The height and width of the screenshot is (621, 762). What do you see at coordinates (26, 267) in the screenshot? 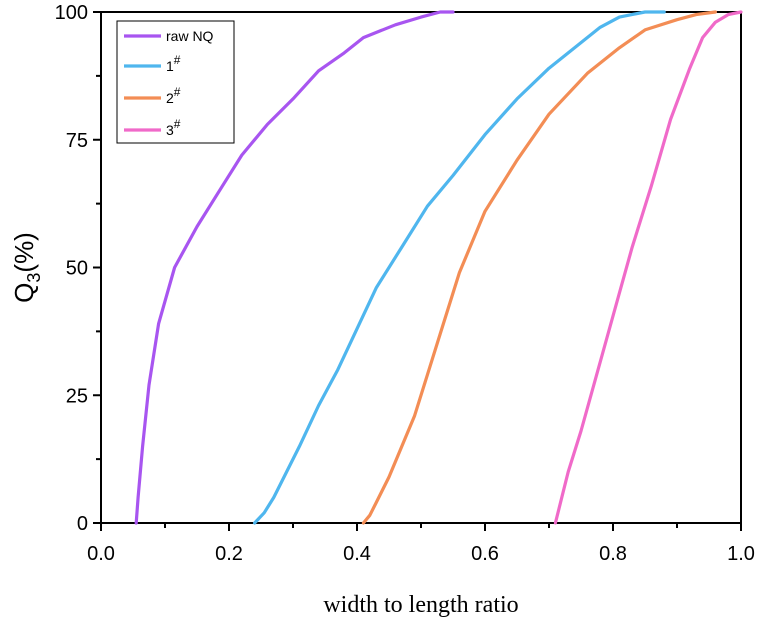
I see `y-axis-title: Q3(%)` at bounding box center [26, 267].